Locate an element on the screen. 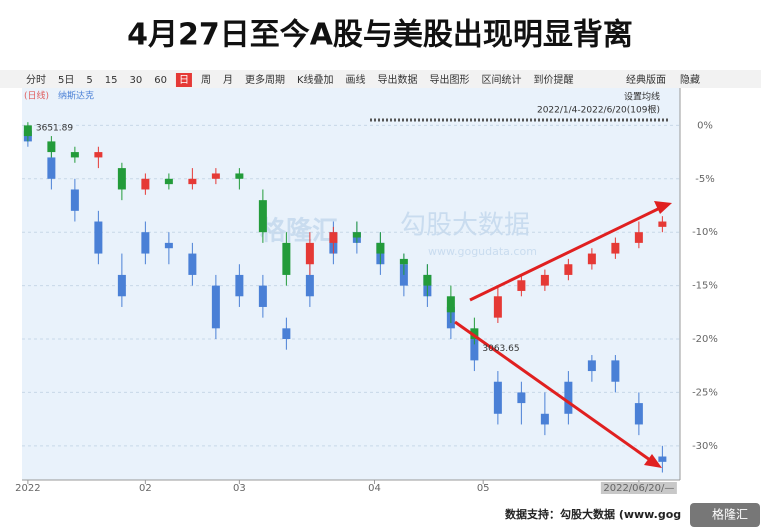  toolbar-item: 画线 is located at coordinates (356, 79).